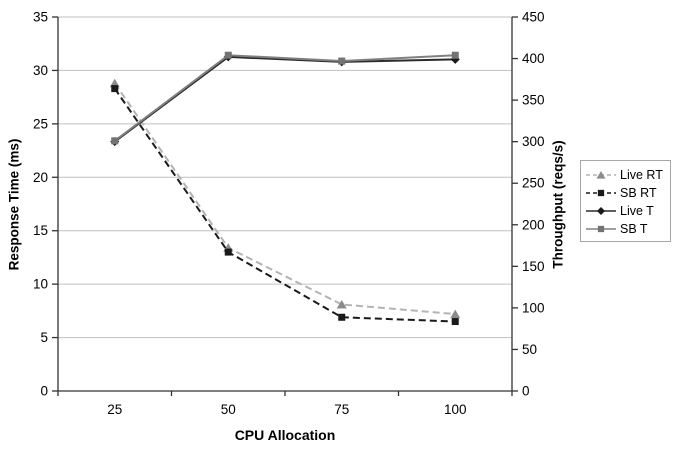 This screenshot has width=675, height=451. I want to click on diamond-marker-icon, so click(601, 211).